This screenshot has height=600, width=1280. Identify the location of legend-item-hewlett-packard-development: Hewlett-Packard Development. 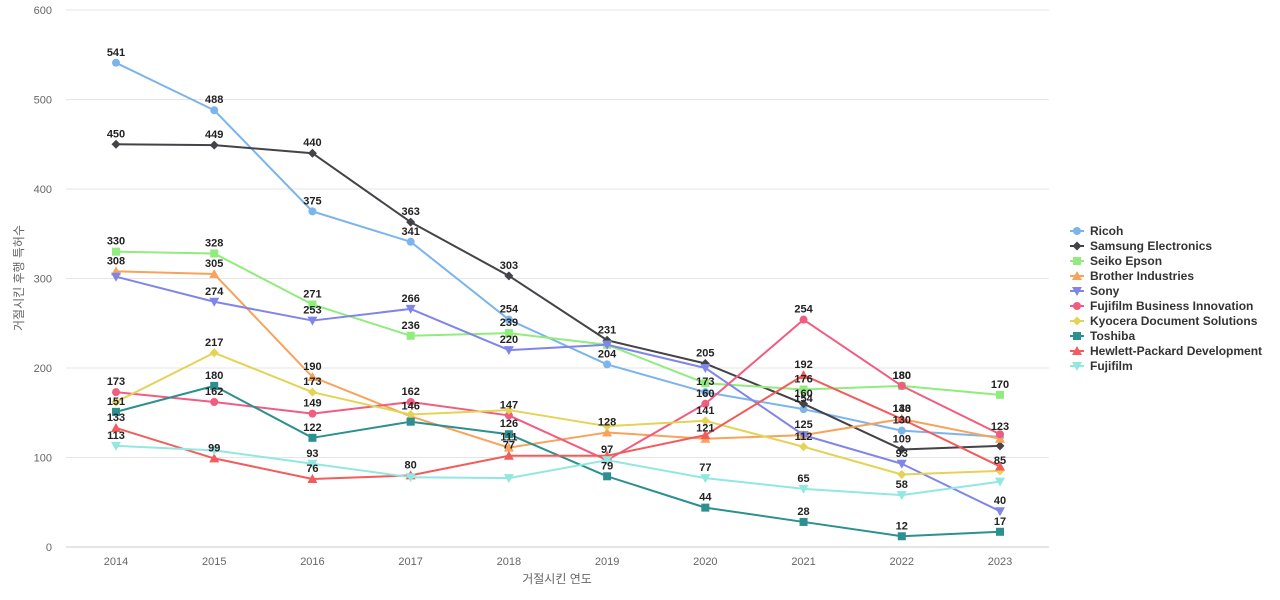
(1166, 351).